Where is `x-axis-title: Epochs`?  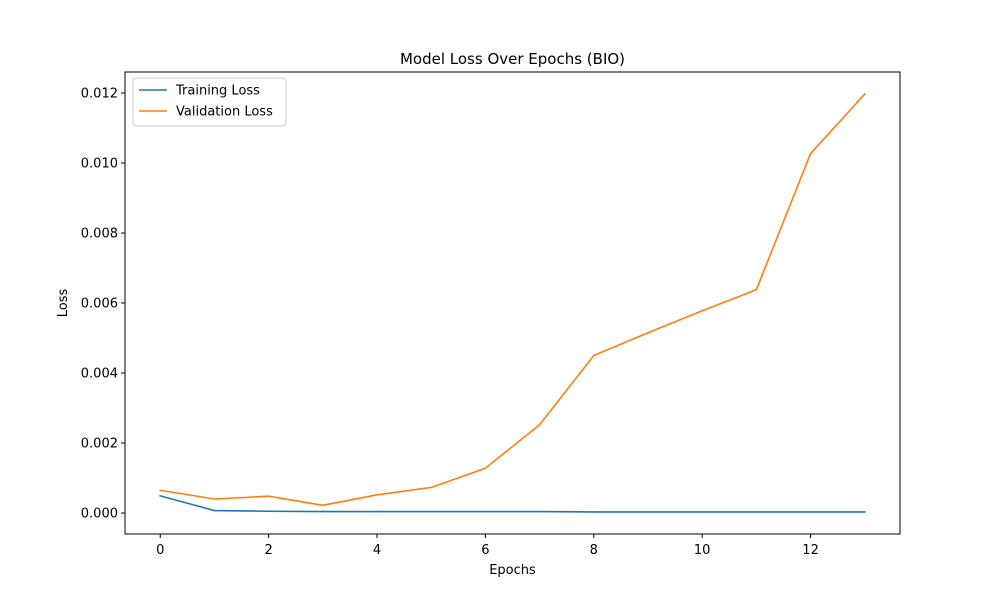 x-axis-title: Epochs is located at coordinates (512, 570).